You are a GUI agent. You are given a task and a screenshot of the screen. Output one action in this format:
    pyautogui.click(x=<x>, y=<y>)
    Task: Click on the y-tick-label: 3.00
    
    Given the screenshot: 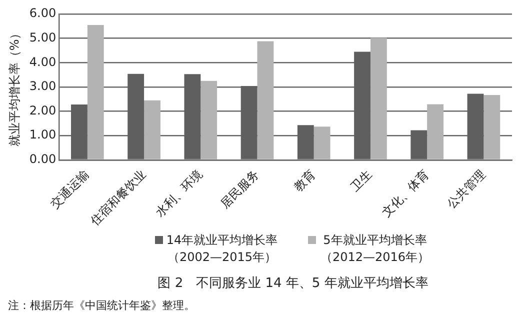 What is the action you would take?
    pyautogui.click(x=42, y=86)
    